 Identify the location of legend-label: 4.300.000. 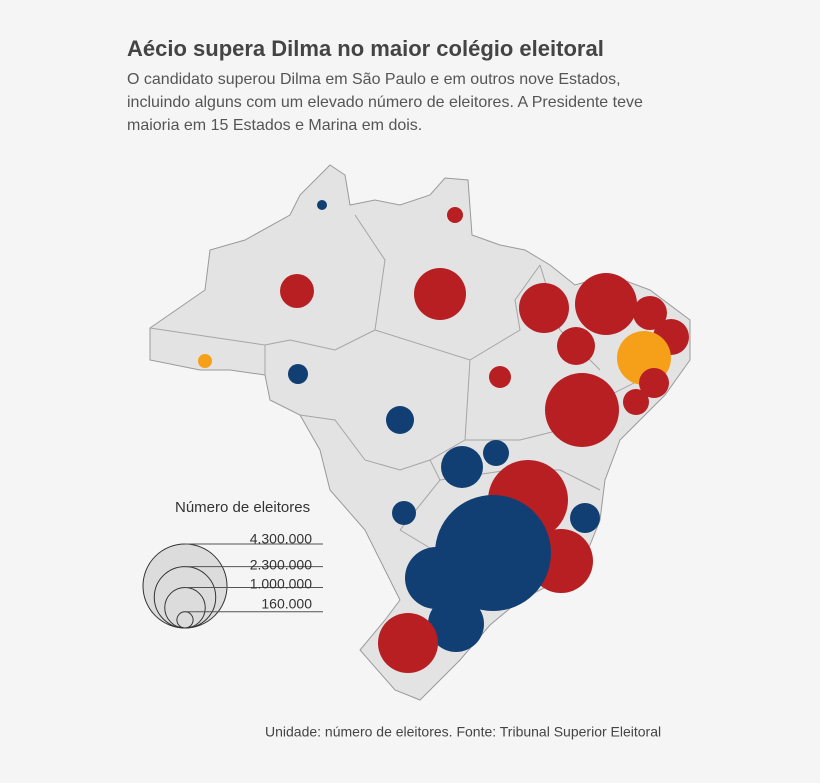
(281, 539).